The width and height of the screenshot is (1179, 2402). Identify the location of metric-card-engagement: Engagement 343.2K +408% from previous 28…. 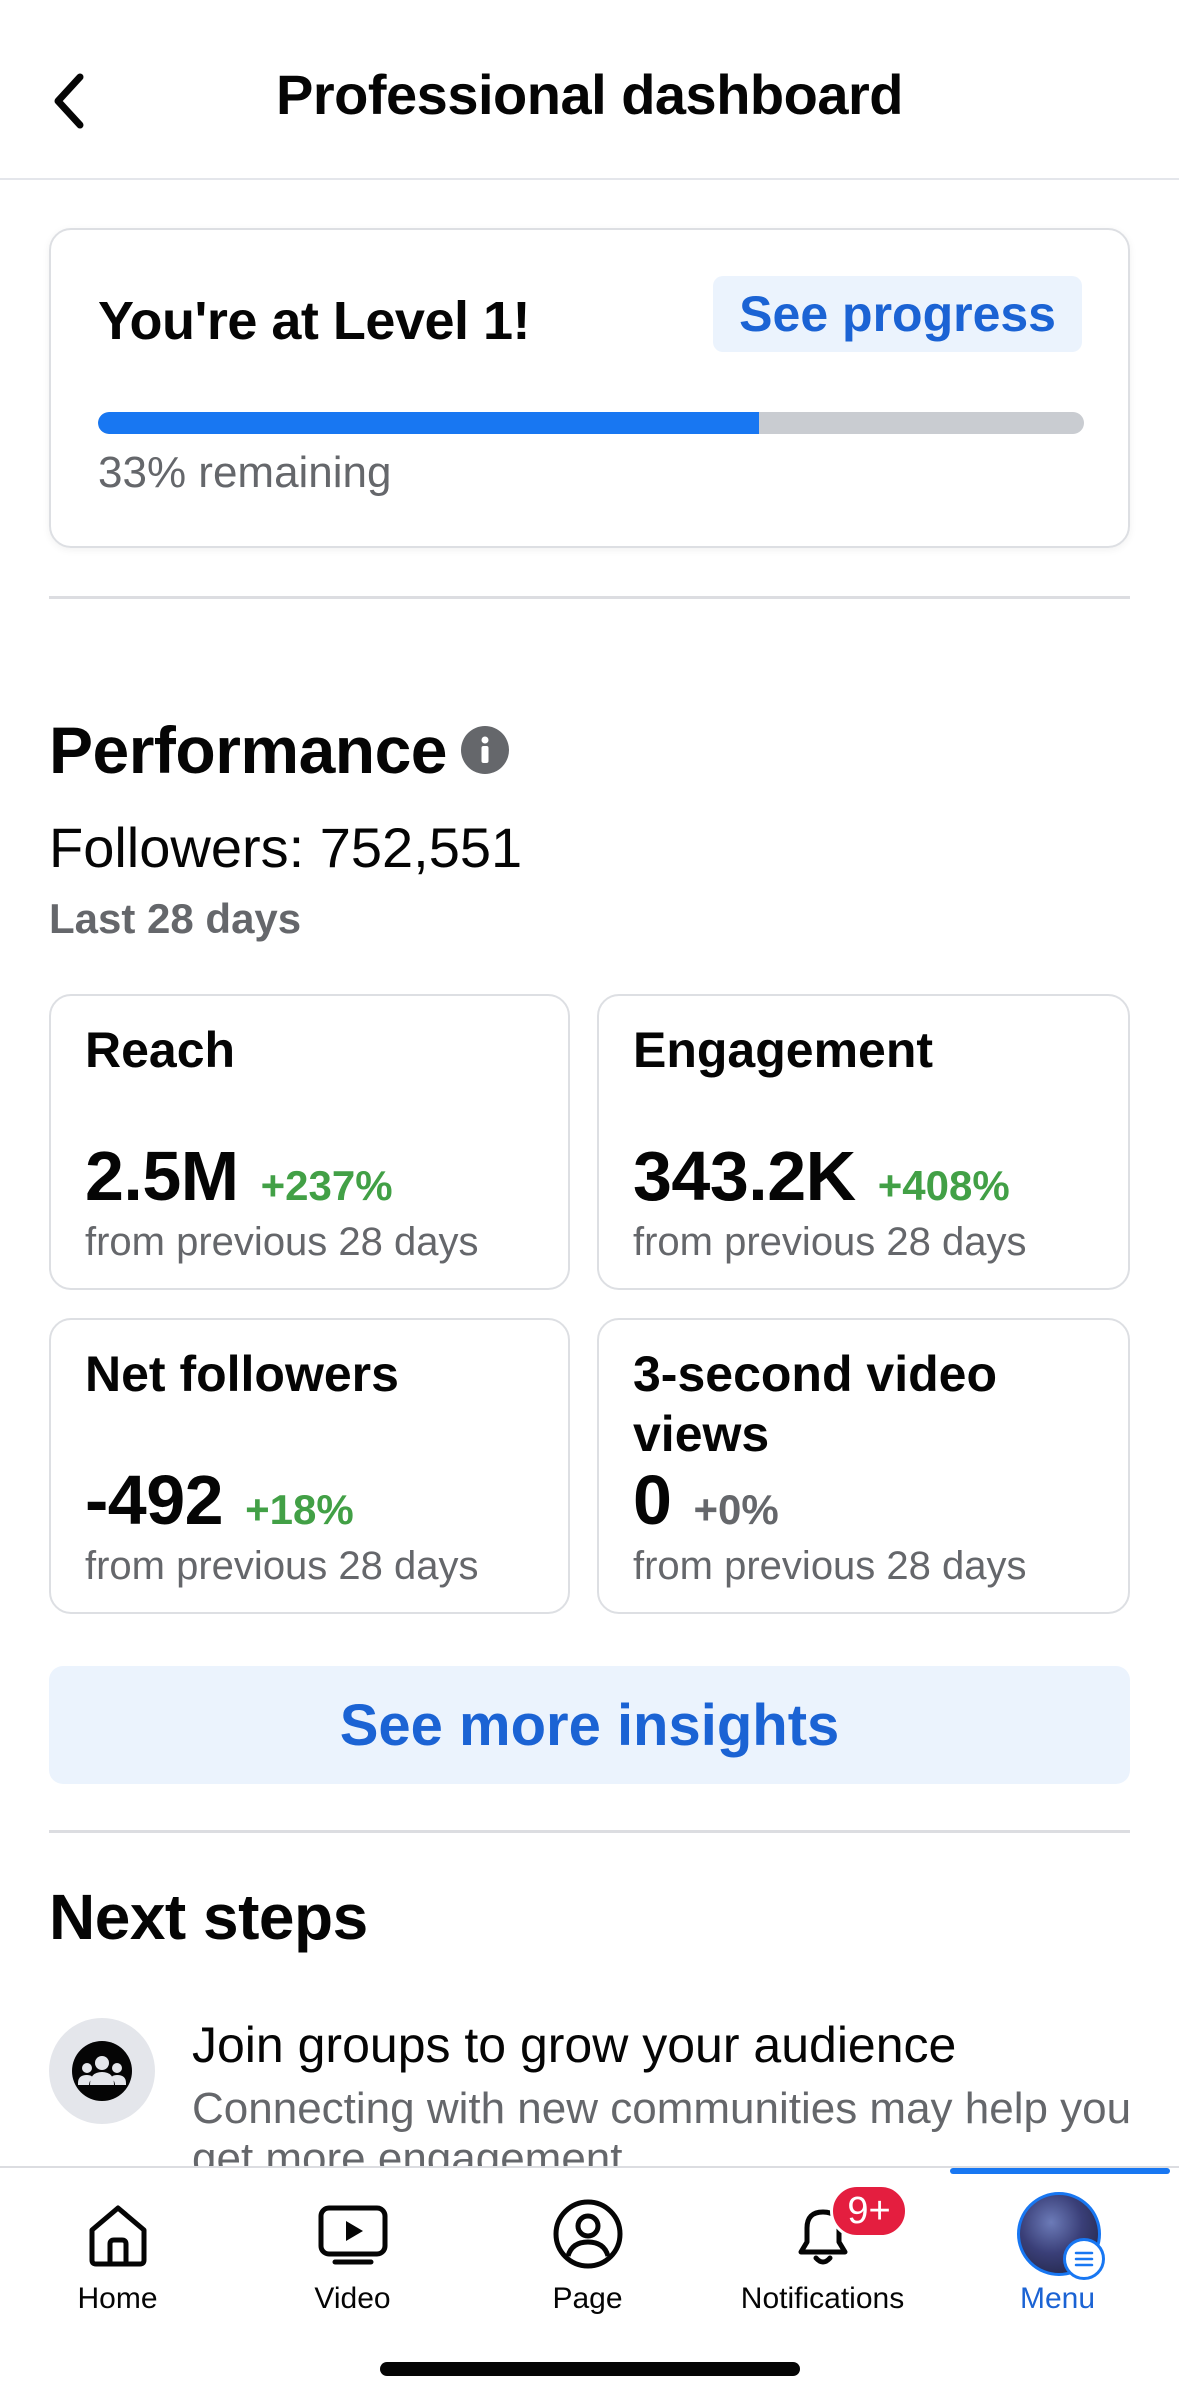
(863, 1142).